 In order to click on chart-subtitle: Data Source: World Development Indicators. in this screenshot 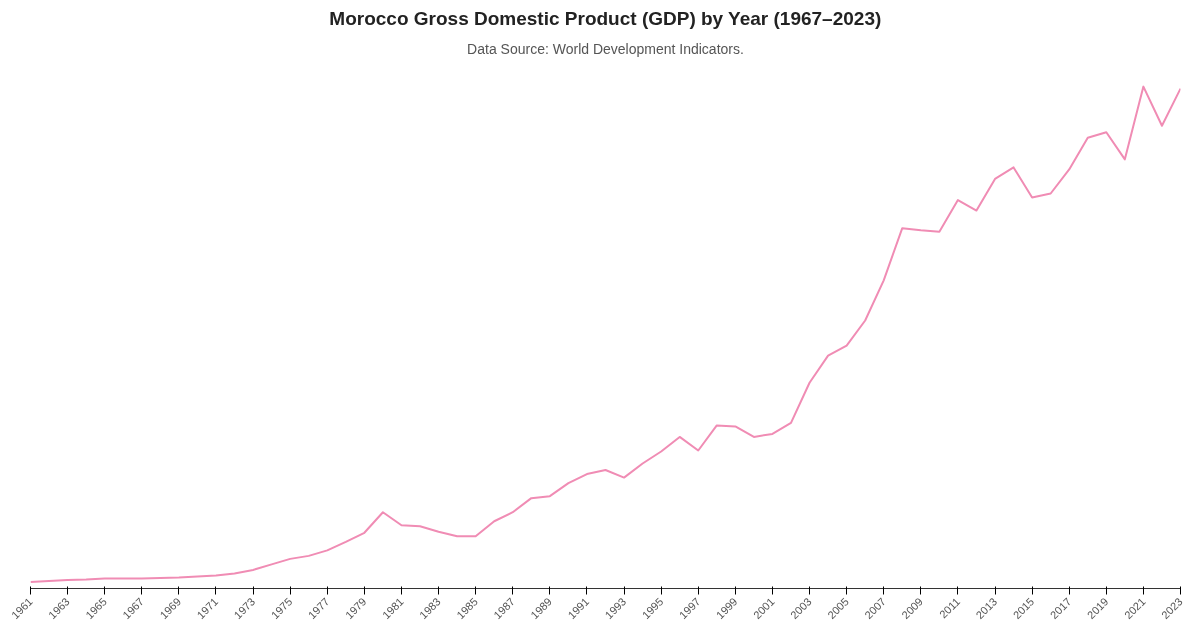, I will do `click(605, 48)`.